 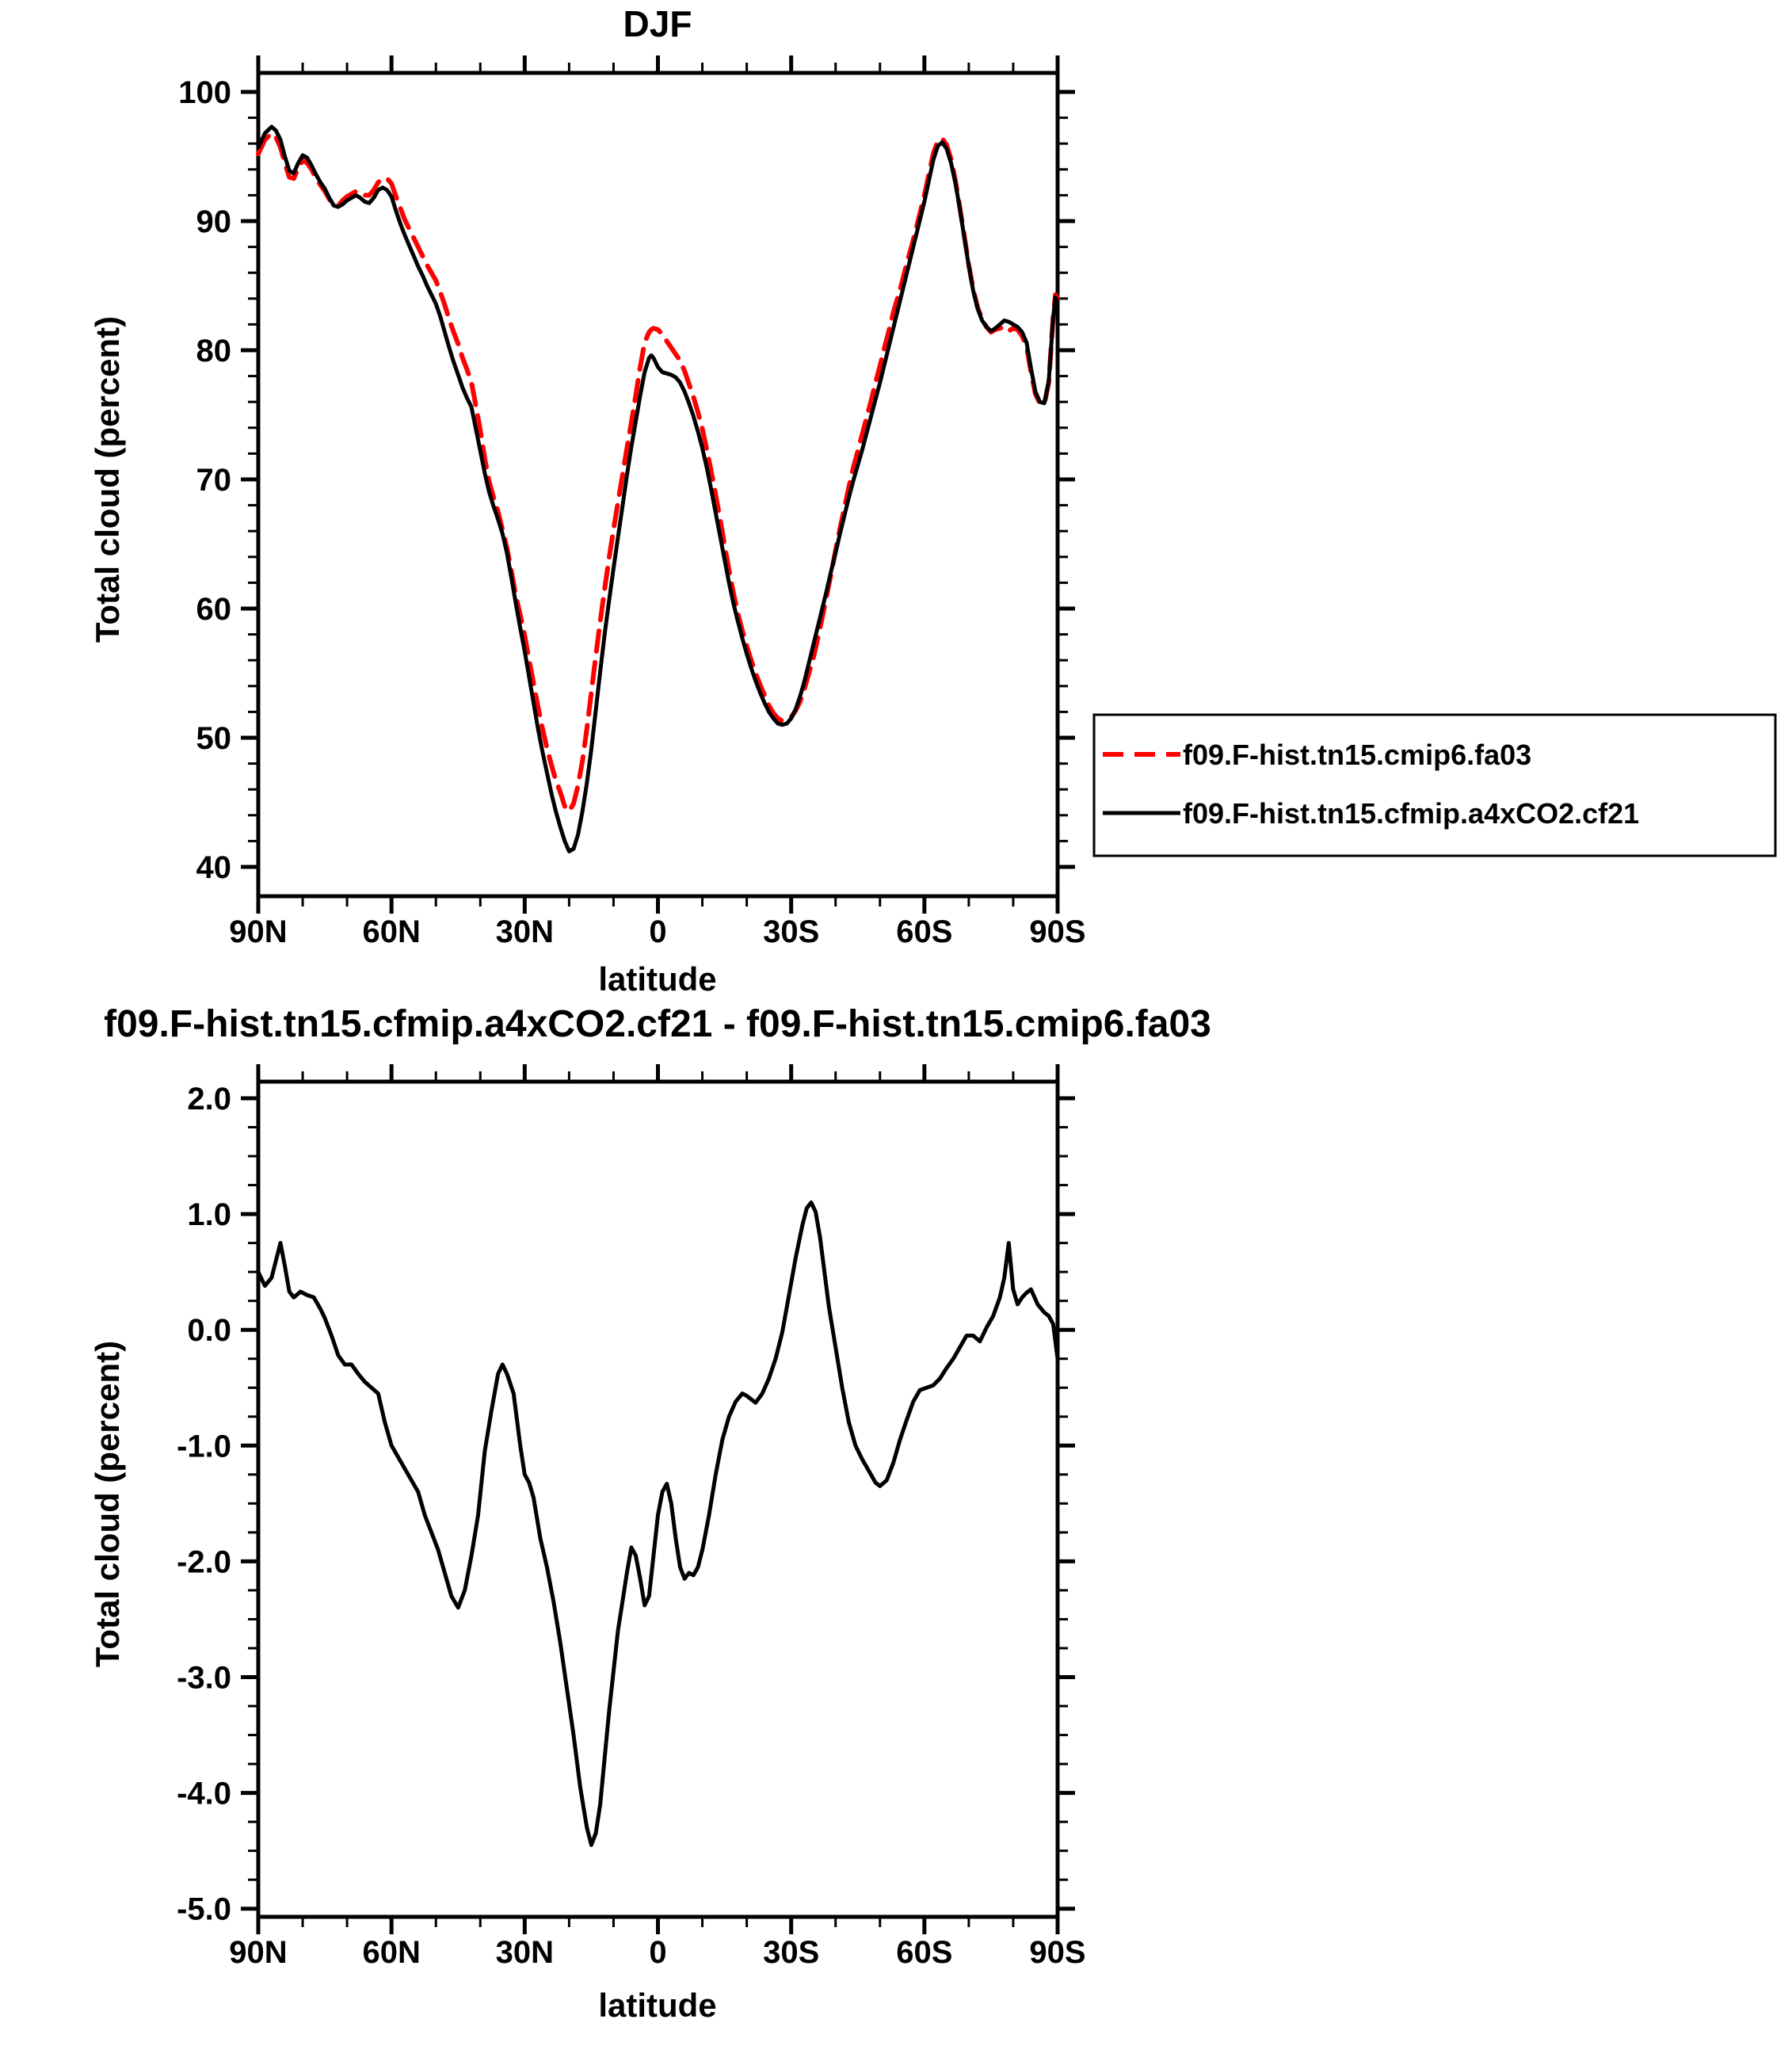 I want to click on top-xaxis-label: latitude, so click(x=657, y=979).